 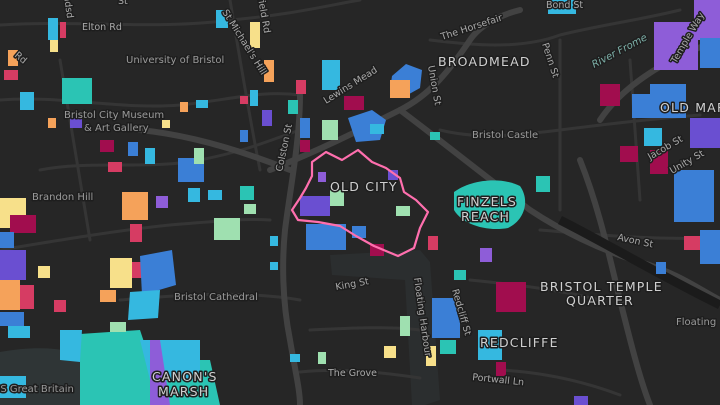 I want to click on poi-label-castle: Bristol Castle, so click(x=505, y=135).